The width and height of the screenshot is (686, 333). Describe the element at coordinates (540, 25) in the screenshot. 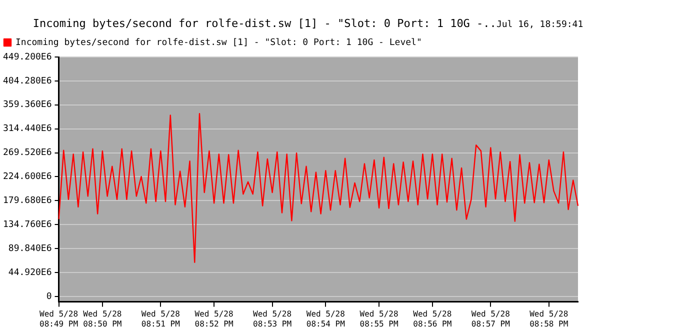

I see `chart-subtitle: Jul 16, 18:59:41` at that location.